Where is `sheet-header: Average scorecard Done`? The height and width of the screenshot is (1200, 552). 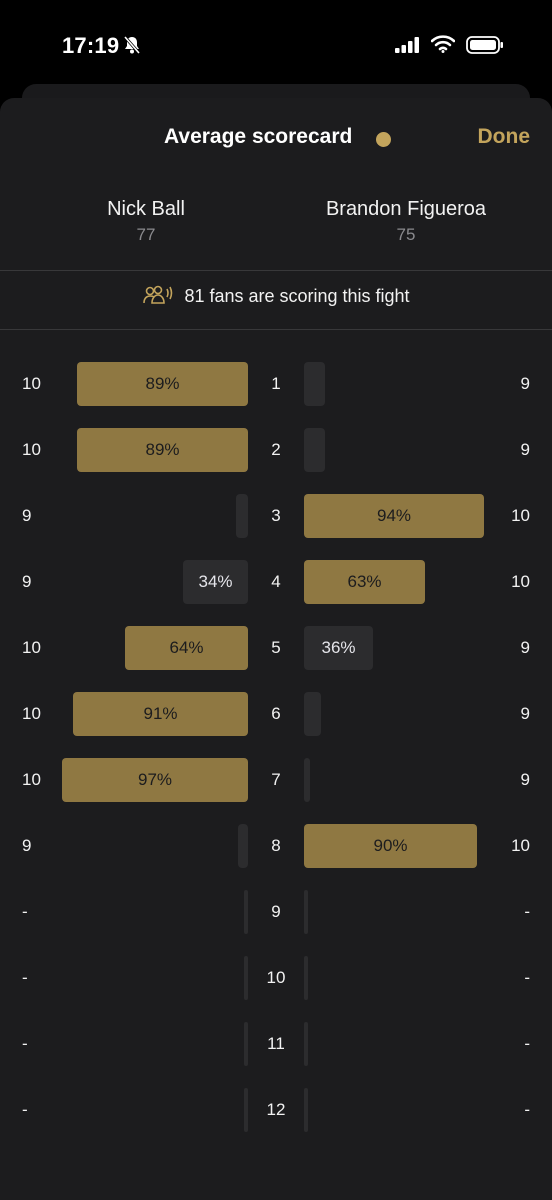
sheet-header: Average scorecard Done is located at coordinates (276, 138).